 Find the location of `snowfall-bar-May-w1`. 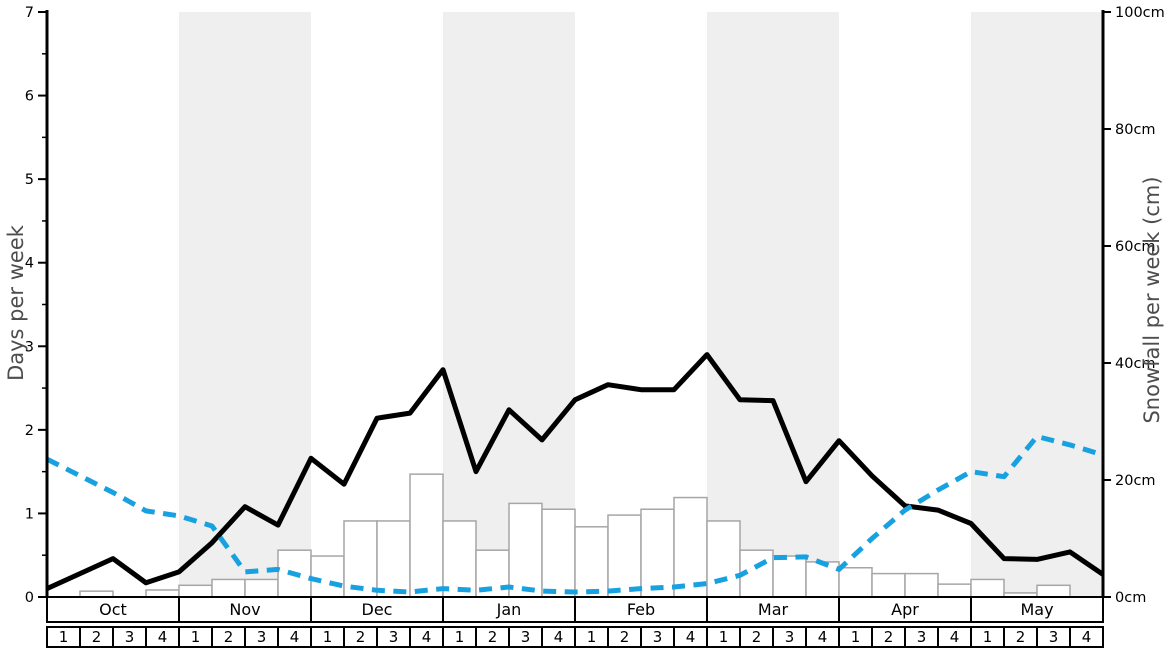

snowfall-bar-May-w1 is located at coordinates (987, 588).